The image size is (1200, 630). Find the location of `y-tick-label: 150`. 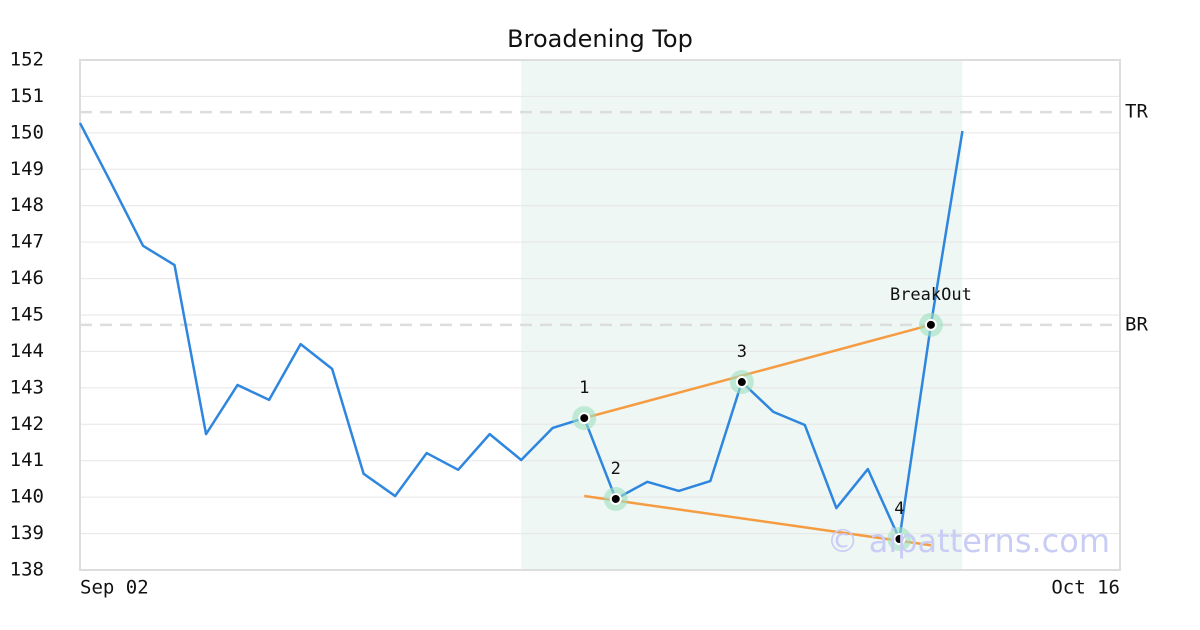

y-tick-label: 150 is located at coordinates (27, 132).